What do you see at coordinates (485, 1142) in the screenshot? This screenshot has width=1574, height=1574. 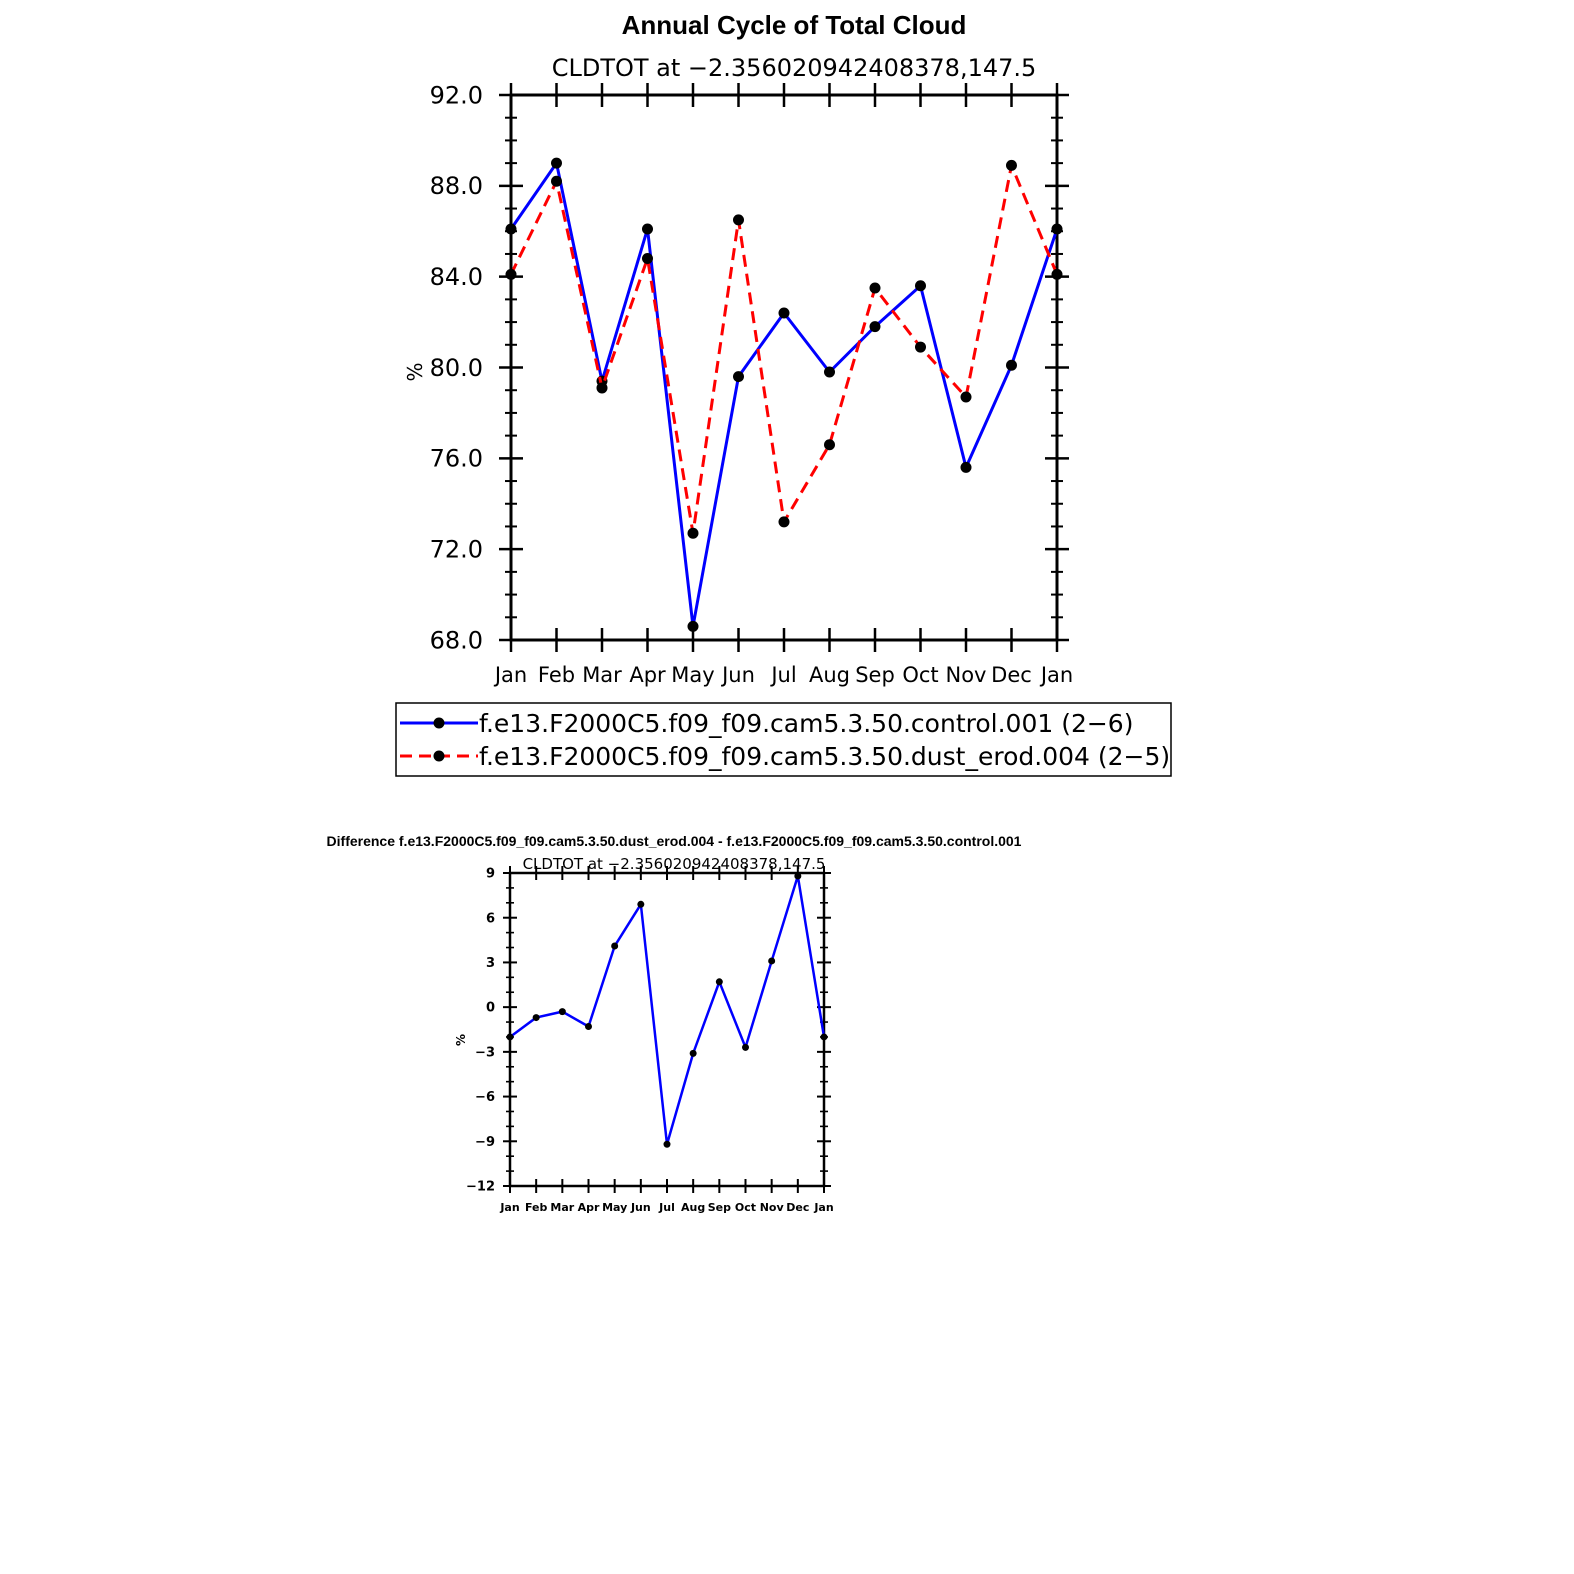 I see `y-tick-label: −9` at bounding box center [485, 1142].